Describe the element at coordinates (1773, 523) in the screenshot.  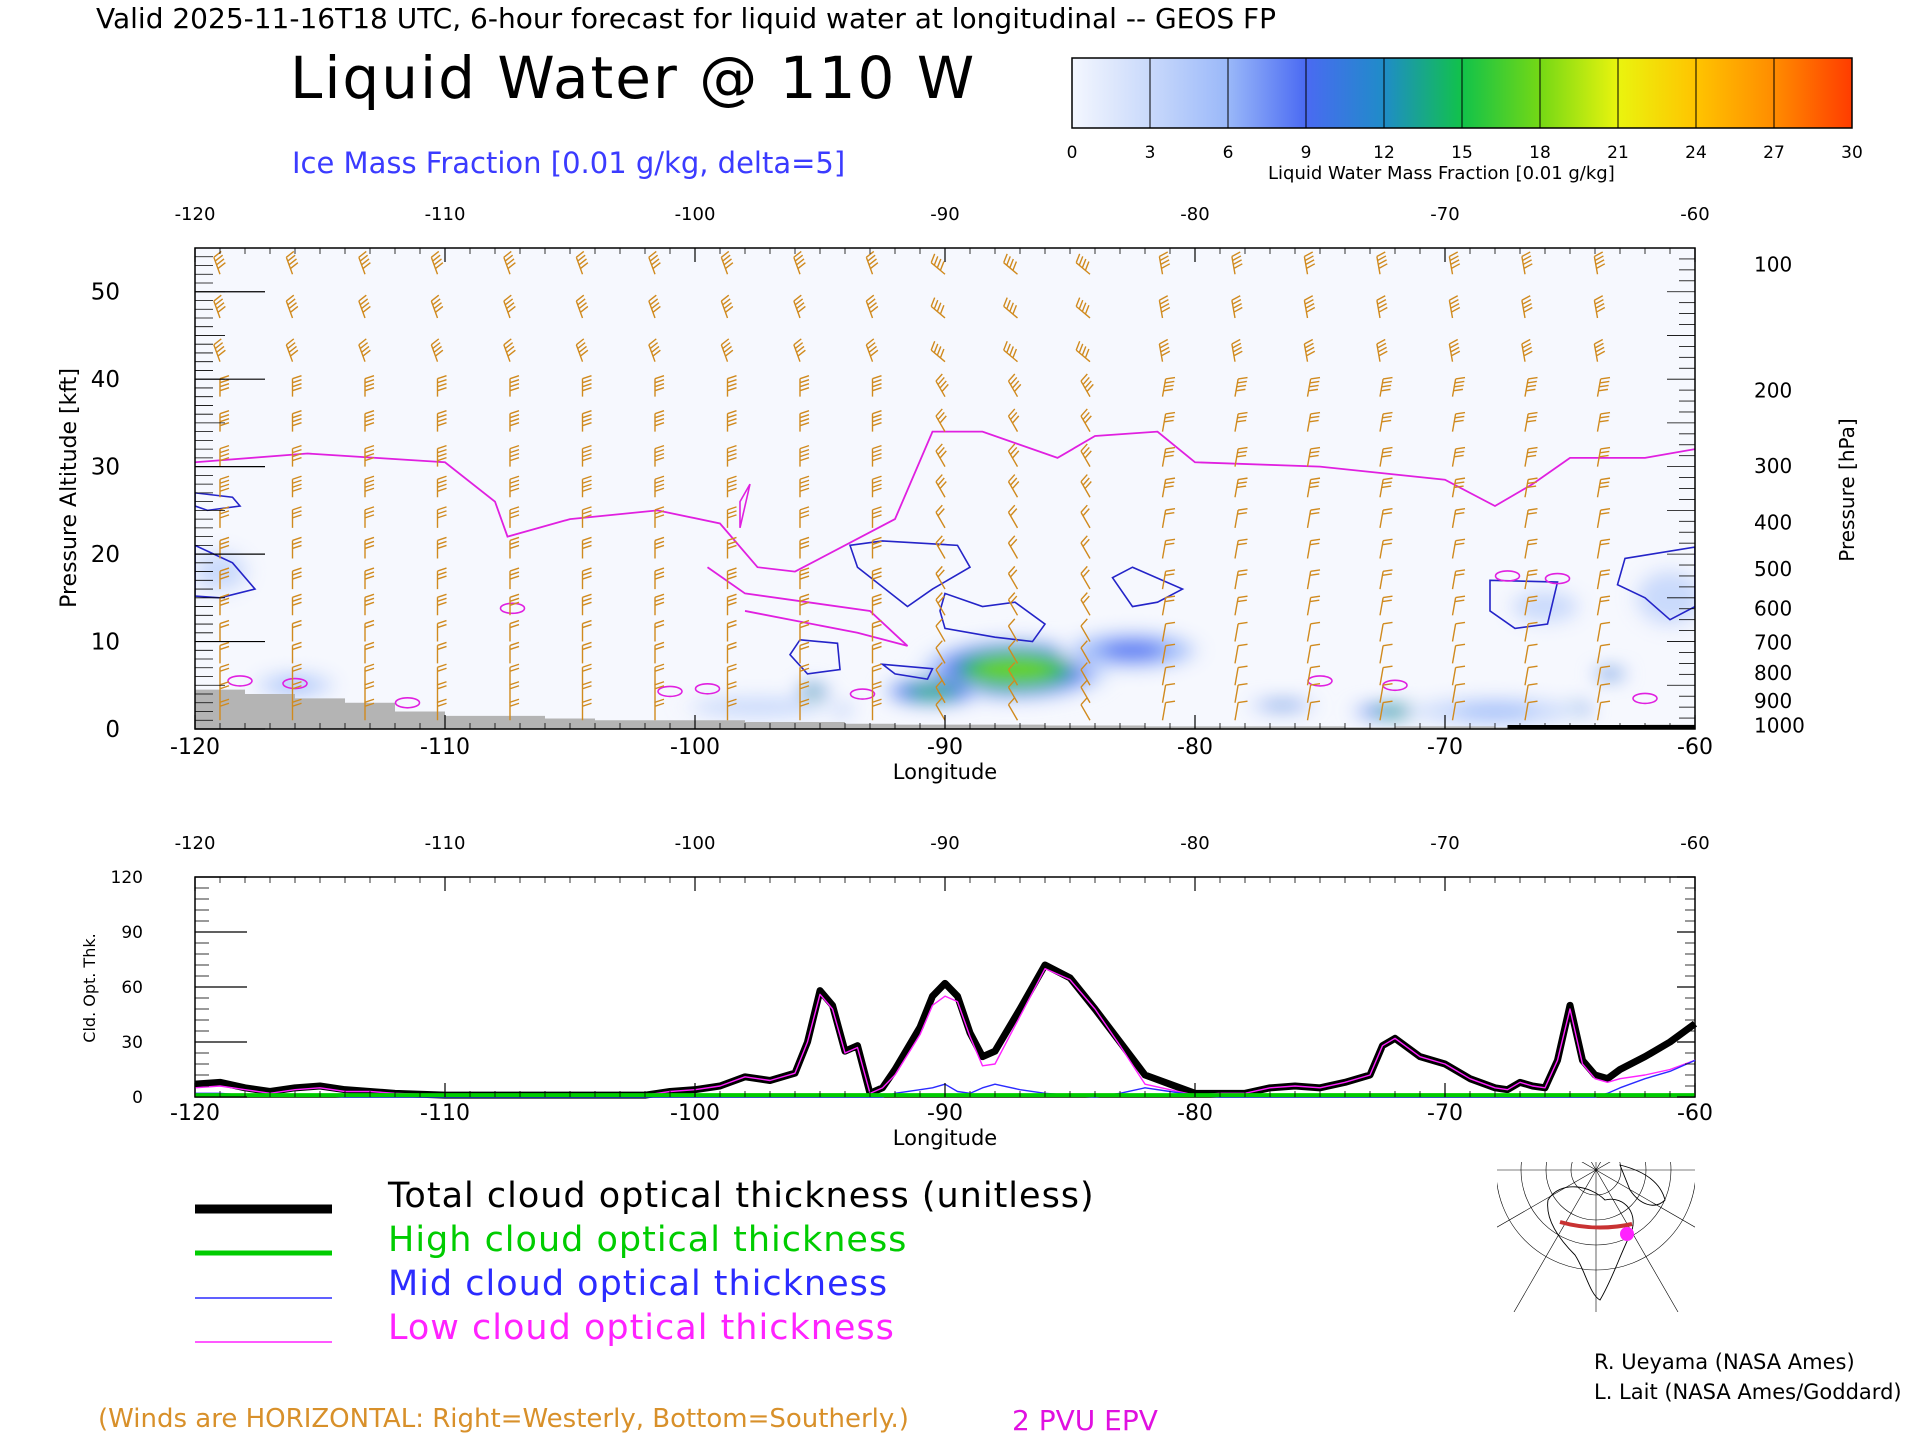
I see `pressure-tick-label: 400` at that location.